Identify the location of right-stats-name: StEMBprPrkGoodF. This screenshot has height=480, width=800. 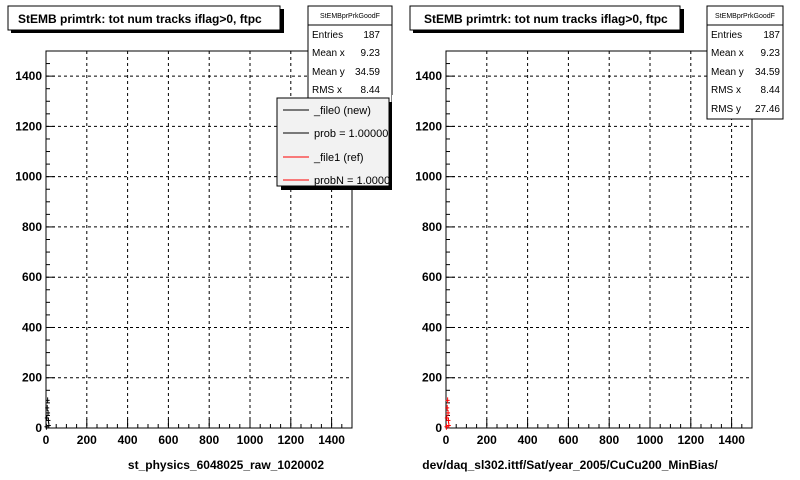
(745, 16).